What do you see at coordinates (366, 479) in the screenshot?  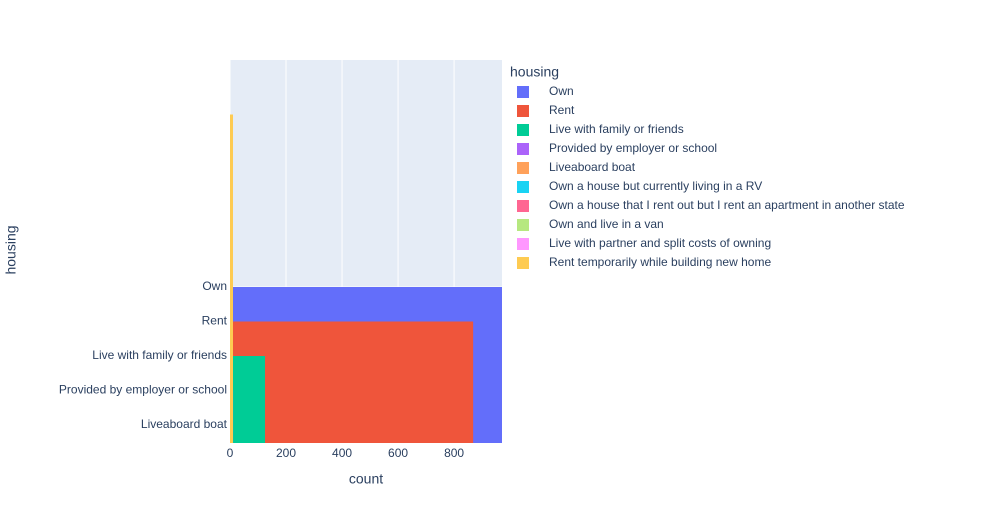 I see `x-axis-title: count` at bounding box center [366, 479].